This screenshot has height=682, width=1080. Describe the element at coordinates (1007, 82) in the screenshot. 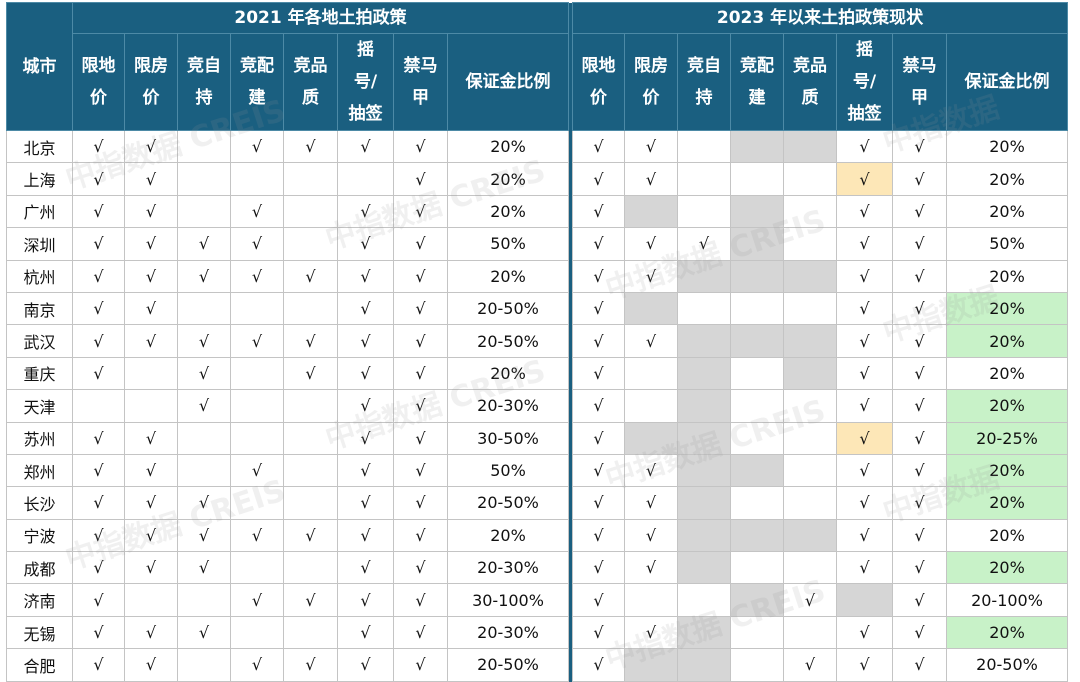

I see `p2023-column-header: 保证金比例` at that location.